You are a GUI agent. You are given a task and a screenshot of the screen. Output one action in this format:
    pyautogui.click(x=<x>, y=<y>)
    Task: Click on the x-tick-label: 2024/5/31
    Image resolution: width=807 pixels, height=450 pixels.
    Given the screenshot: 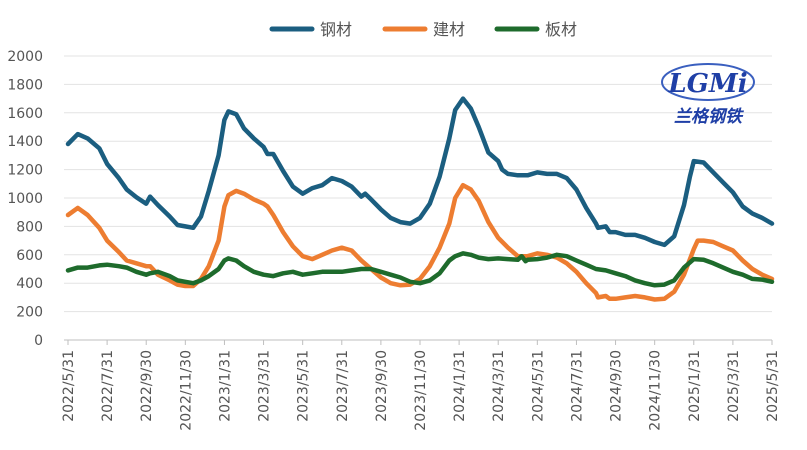 What is the action you would take?
    pyautogui.click(x=538, y=386)
    